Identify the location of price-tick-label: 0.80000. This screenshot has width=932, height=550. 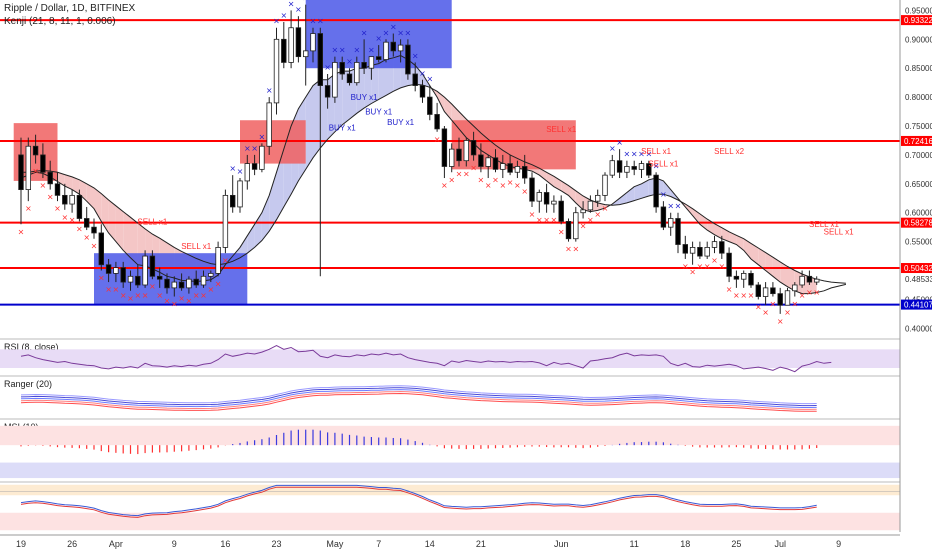
(918, 97).